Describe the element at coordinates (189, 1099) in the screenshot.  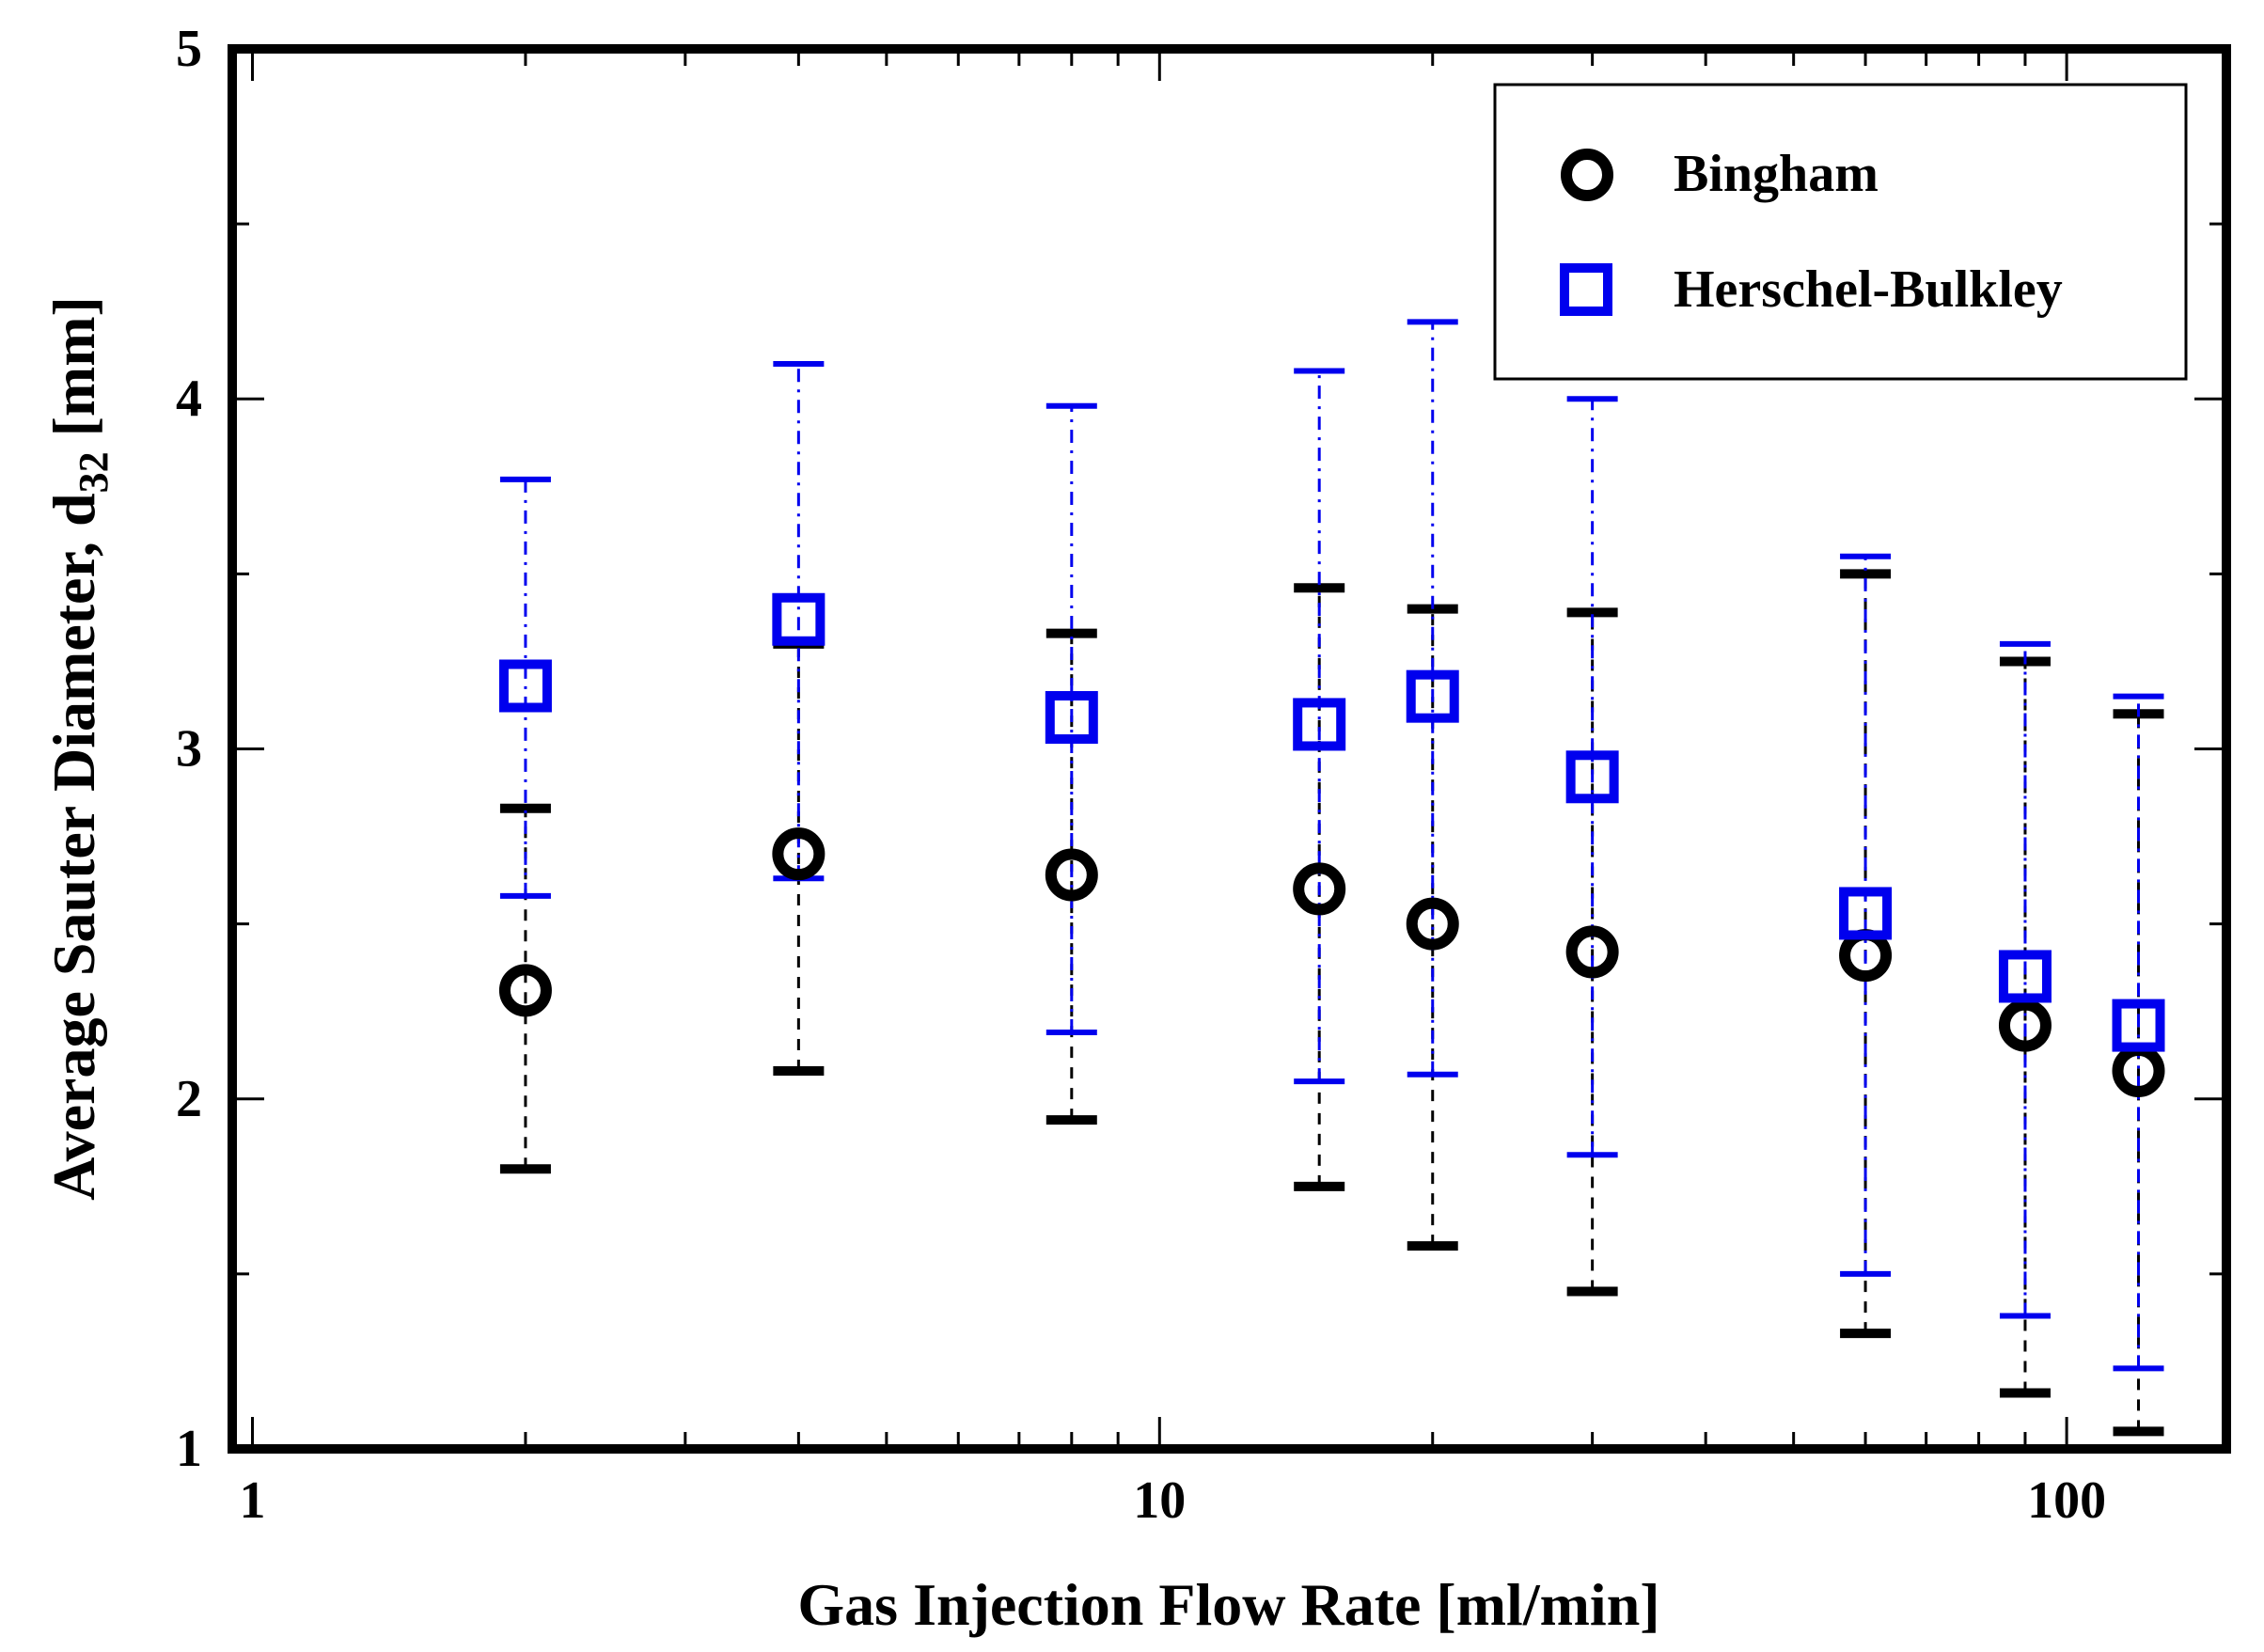
I see `y-tick-label: 2` at that location.